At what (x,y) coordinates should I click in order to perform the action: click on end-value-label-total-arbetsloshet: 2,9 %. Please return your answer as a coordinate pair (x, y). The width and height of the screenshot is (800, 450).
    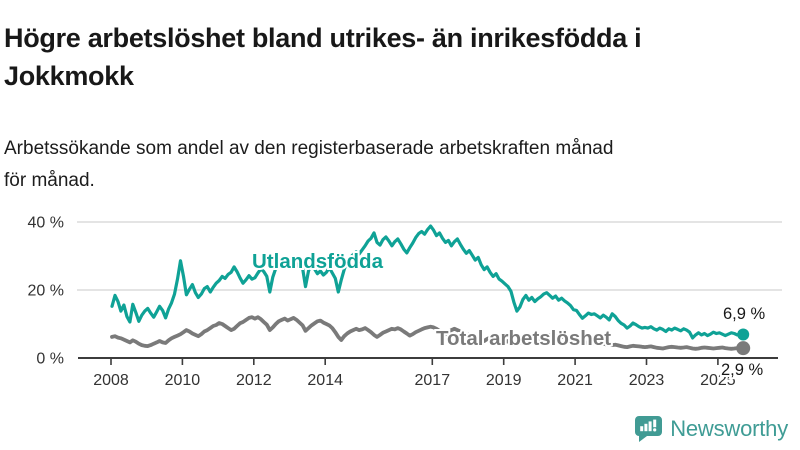
    Looking at the image, I should click on (742, 370).